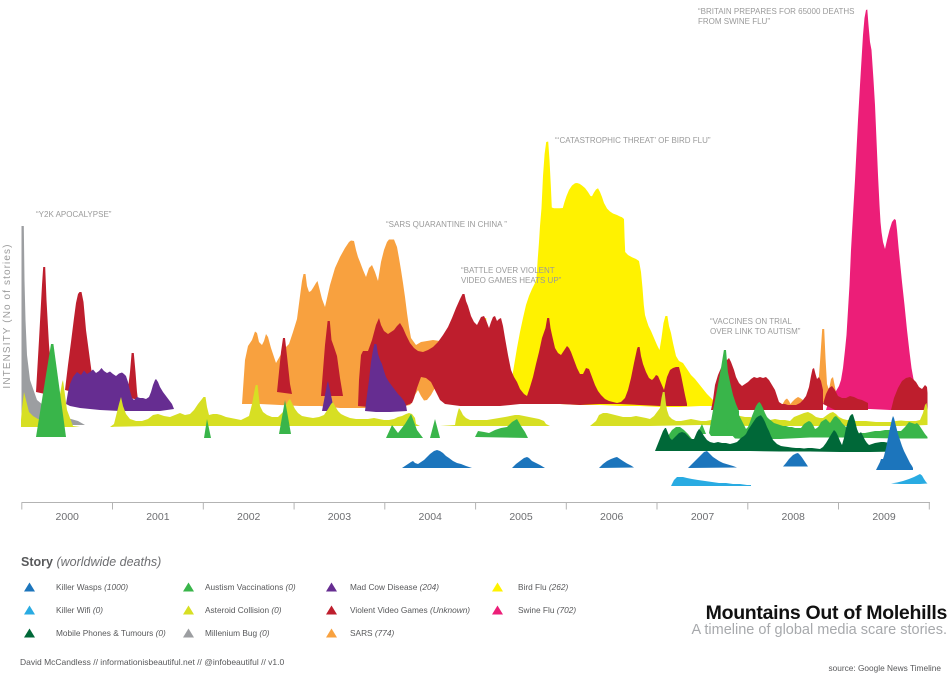  Describe the element at coordinates (158, 517) in the screenshot. I see `svg-text: 2001` at that location.